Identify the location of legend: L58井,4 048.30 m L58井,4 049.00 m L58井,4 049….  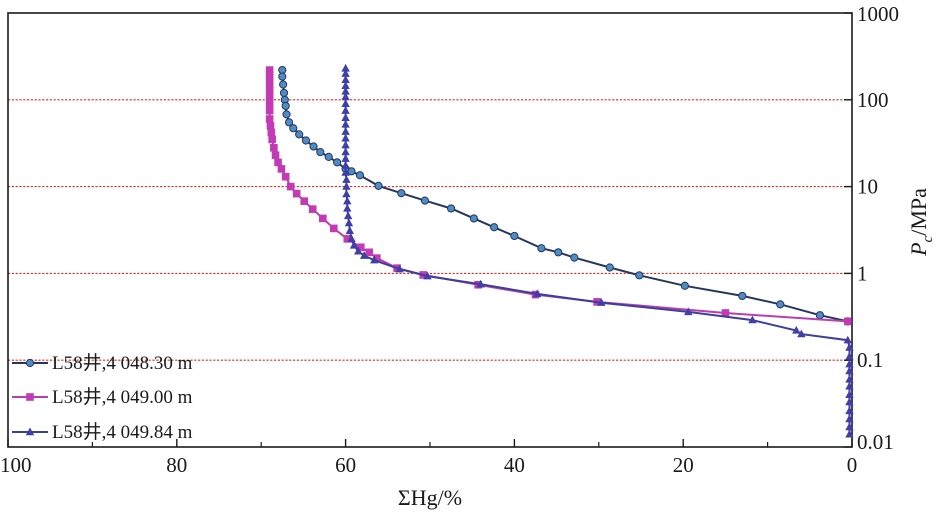
(102, 397).